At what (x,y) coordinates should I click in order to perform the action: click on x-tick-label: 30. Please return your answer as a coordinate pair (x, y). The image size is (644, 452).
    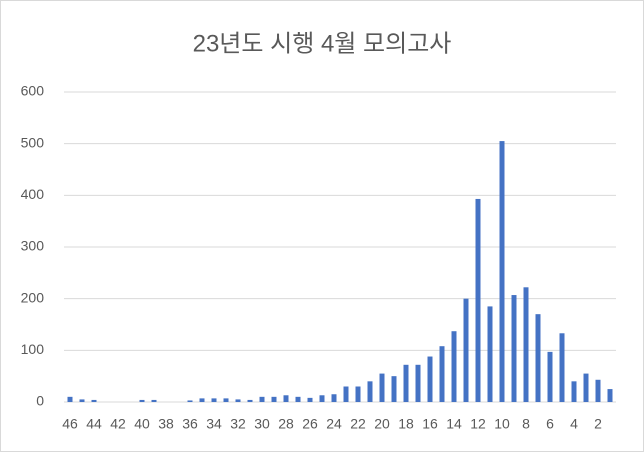
    Looking at the image, I should click on (262, 424).